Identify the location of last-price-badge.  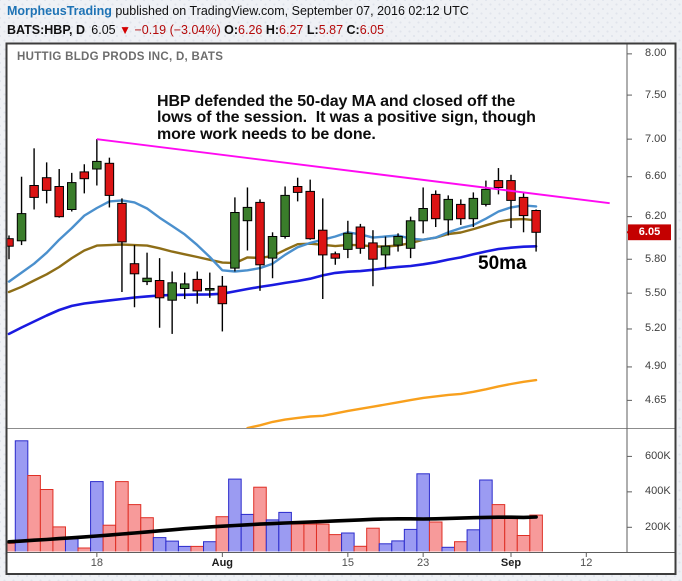
(649, 232).